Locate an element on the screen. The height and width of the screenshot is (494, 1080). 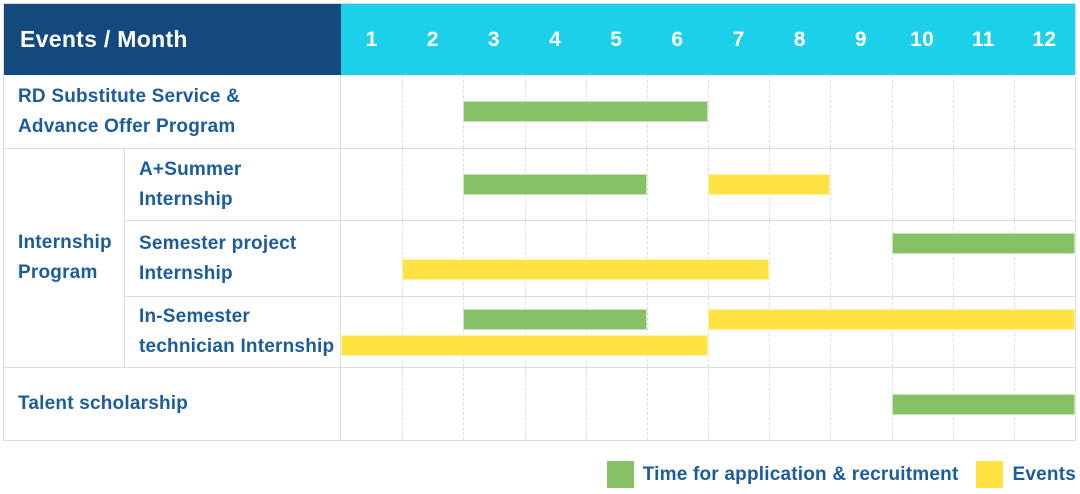
row-label-in-semester-technician-internship: In-Semester technician Internship is located at coordinates (233, 332).